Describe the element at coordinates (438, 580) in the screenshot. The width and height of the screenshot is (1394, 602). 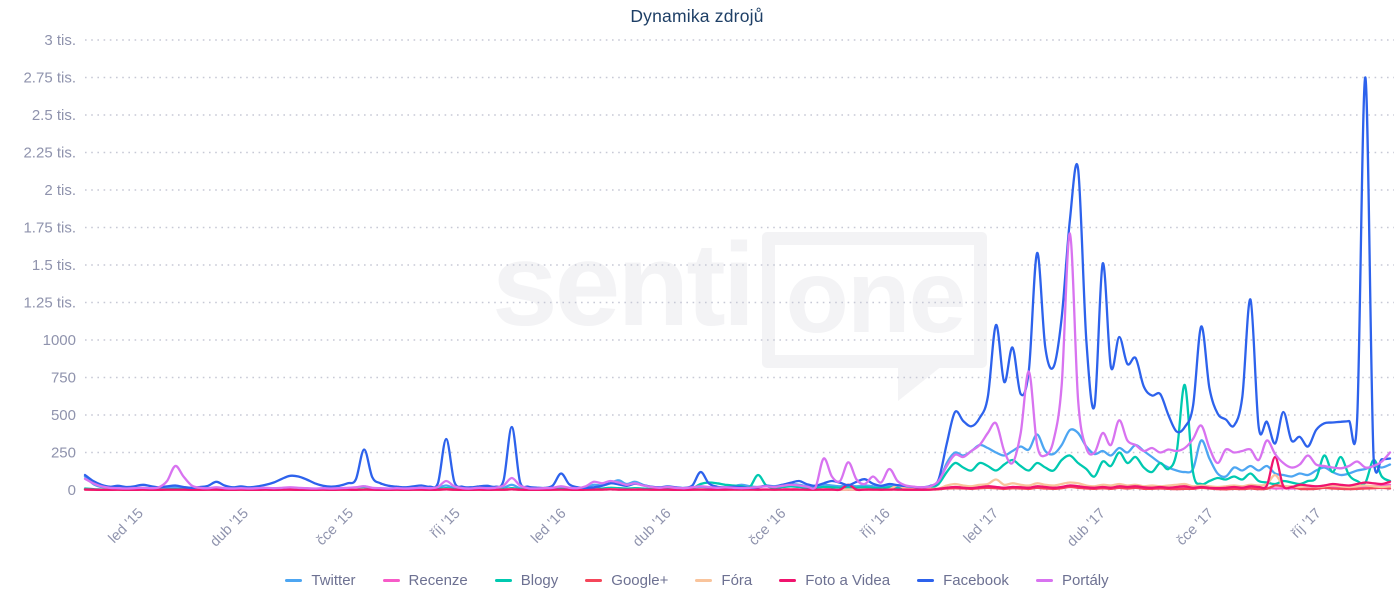
I see `legend-label-recenze: Recenze` at that location.